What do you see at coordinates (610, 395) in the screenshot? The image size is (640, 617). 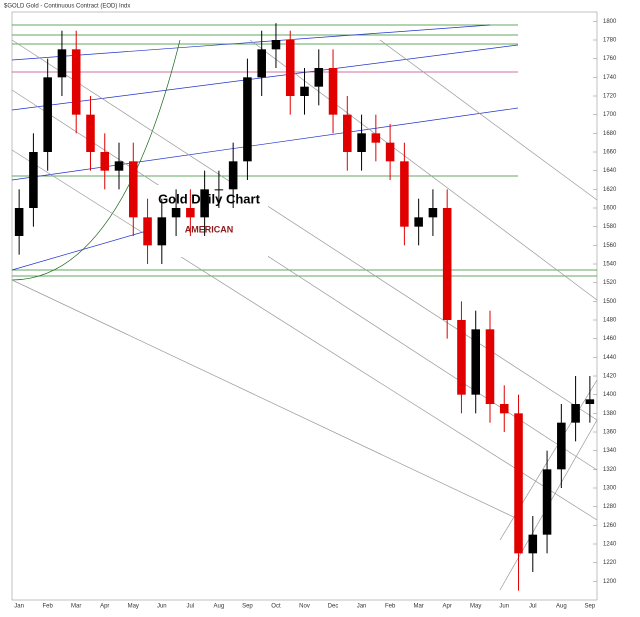 I see `y-tick-label: 1400` at bounding box center [610, 395].